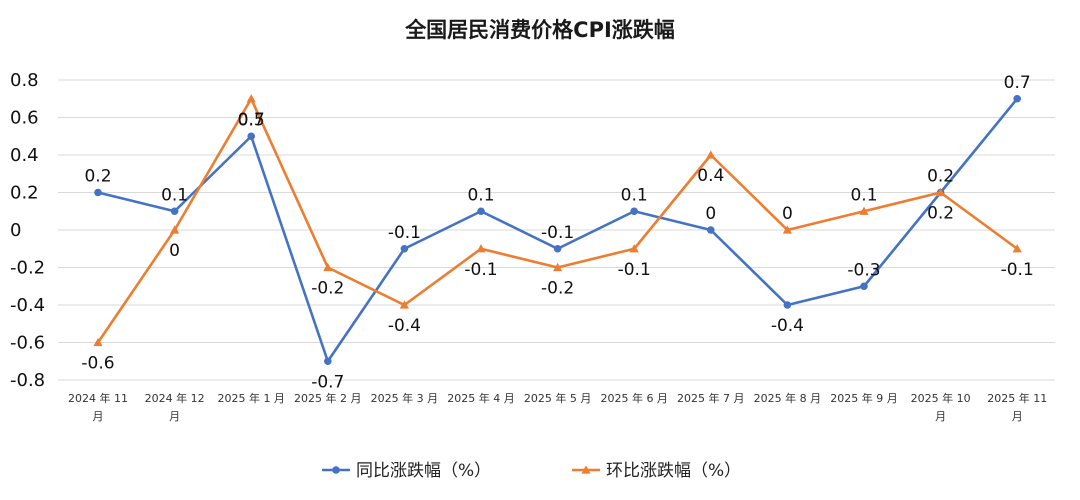 This screenshot has height=500, width=1080. I want to click on x-tick-label: 2025 年 6 月, so click(633, 398).